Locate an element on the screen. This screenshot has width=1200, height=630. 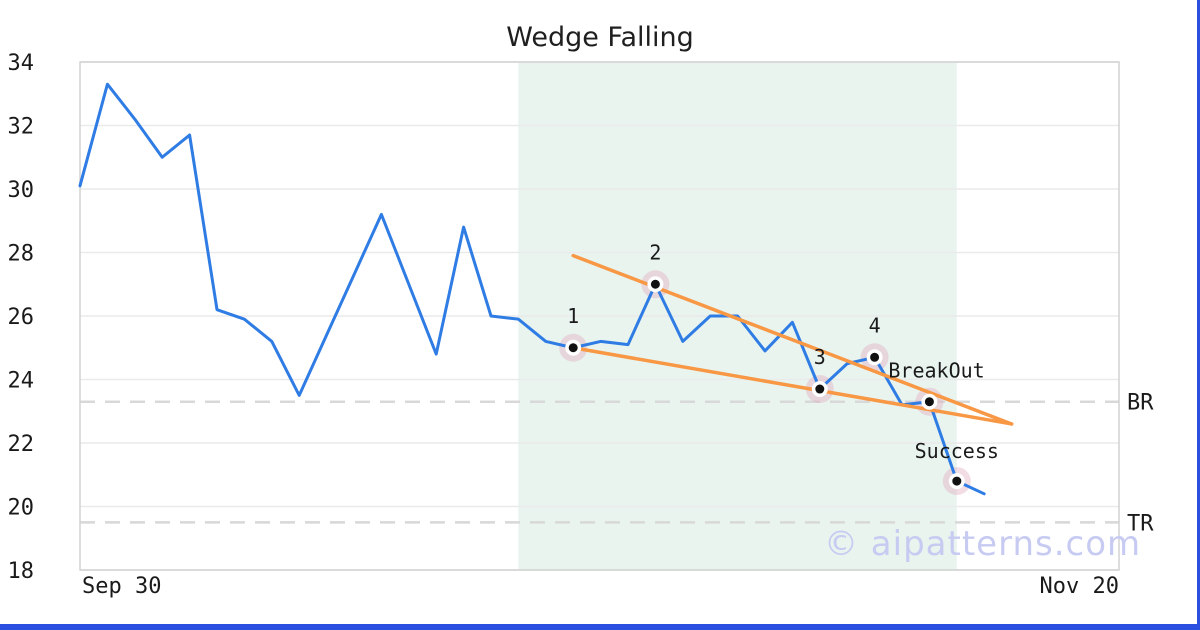
marker-label-1: 1 is located at coordinates (573, 316).